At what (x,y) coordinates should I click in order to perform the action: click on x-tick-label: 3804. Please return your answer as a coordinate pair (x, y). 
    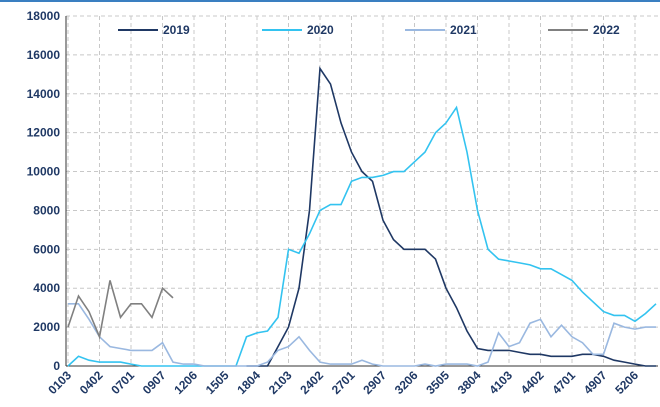
    Looking at the image, I should click on (469, 382).